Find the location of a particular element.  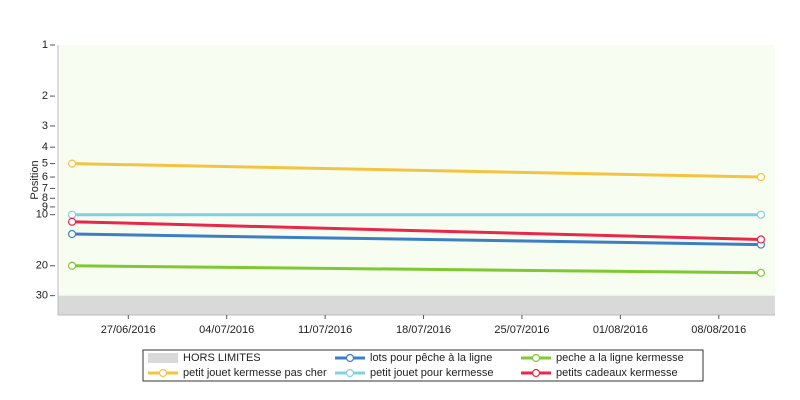

legend-label: HORS LIMITES is located at coordinates (222, 358).